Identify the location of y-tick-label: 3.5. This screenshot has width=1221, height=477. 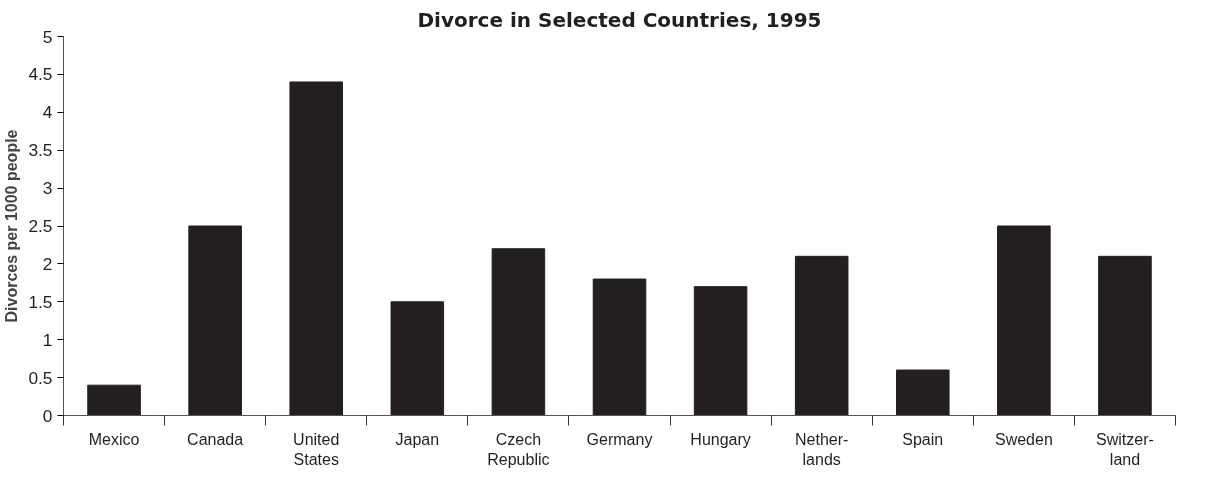
(40, 150).